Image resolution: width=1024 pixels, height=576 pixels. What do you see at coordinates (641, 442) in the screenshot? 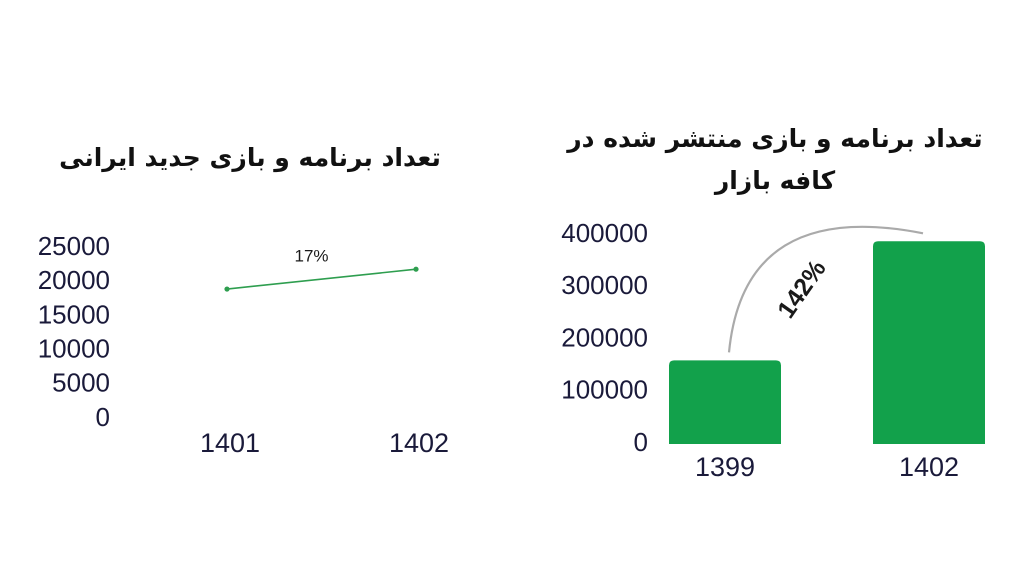
I see `right-y-tick-label: 0` at bounding box center [641, 442].